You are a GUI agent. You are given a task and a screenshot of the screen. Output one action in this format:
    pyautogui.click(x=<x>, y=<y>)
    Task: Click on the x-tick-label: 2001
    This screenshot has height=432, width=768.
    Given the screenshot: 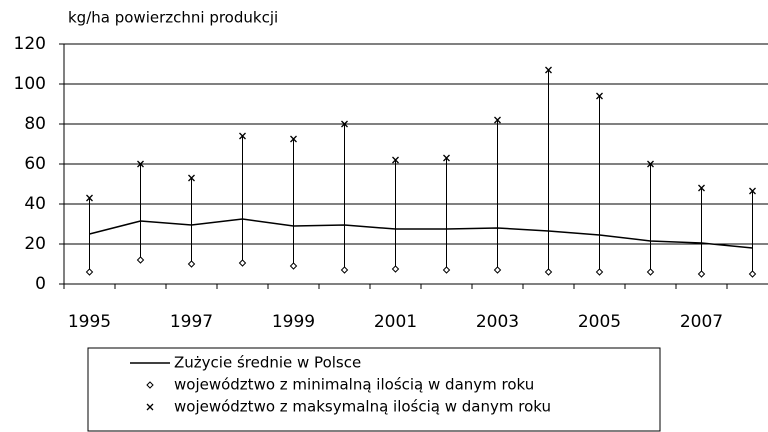 What is the action you would take?
    pyautogui.click(x=395, y=322)
    